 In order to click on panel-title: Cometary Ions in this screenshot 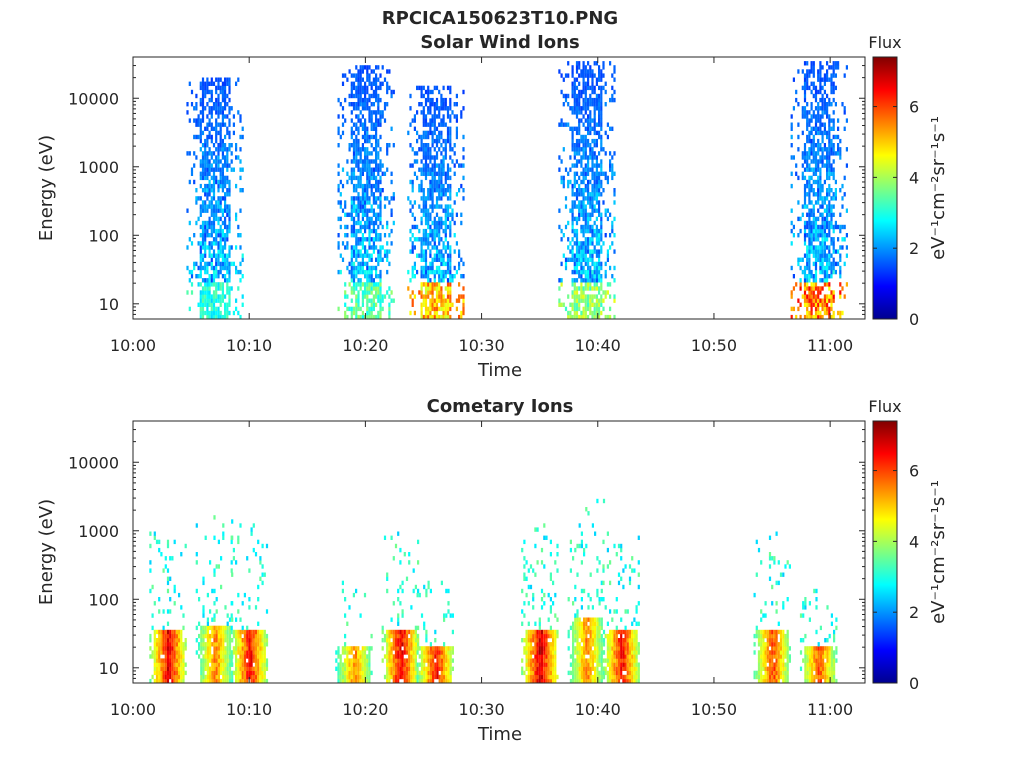, I will do `click(500, 406)`.